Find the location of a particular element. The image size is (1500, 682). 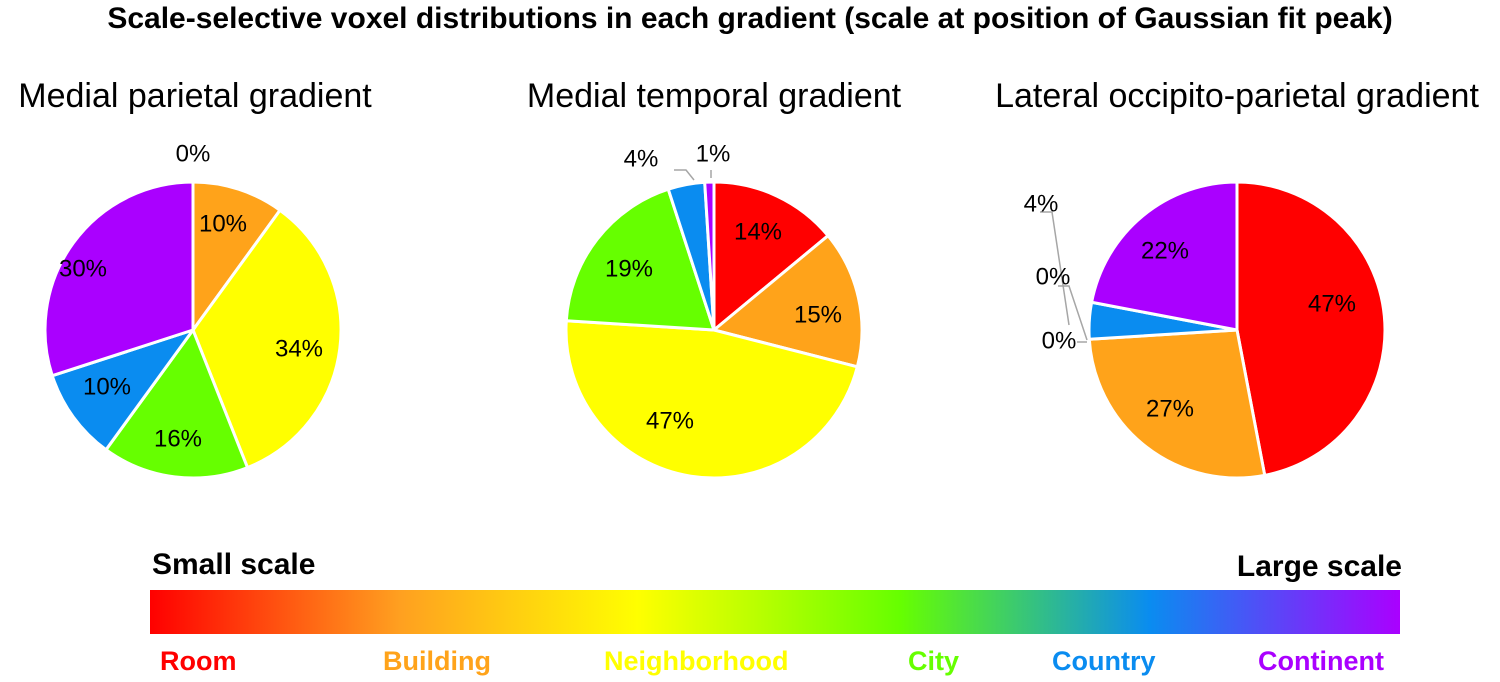

scale-colorbar is located at coordinates (775, 612).